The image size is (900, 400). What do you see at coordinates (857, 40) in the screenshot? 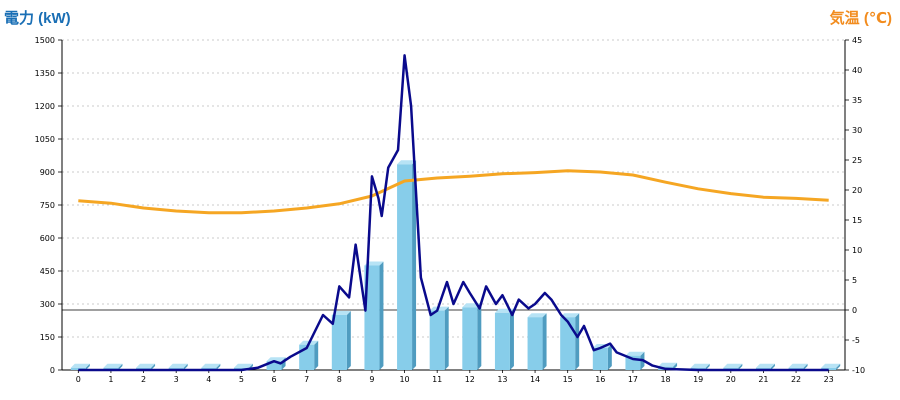
I see `right-axis-tick-label: 45` at bounding box center [857, 40].